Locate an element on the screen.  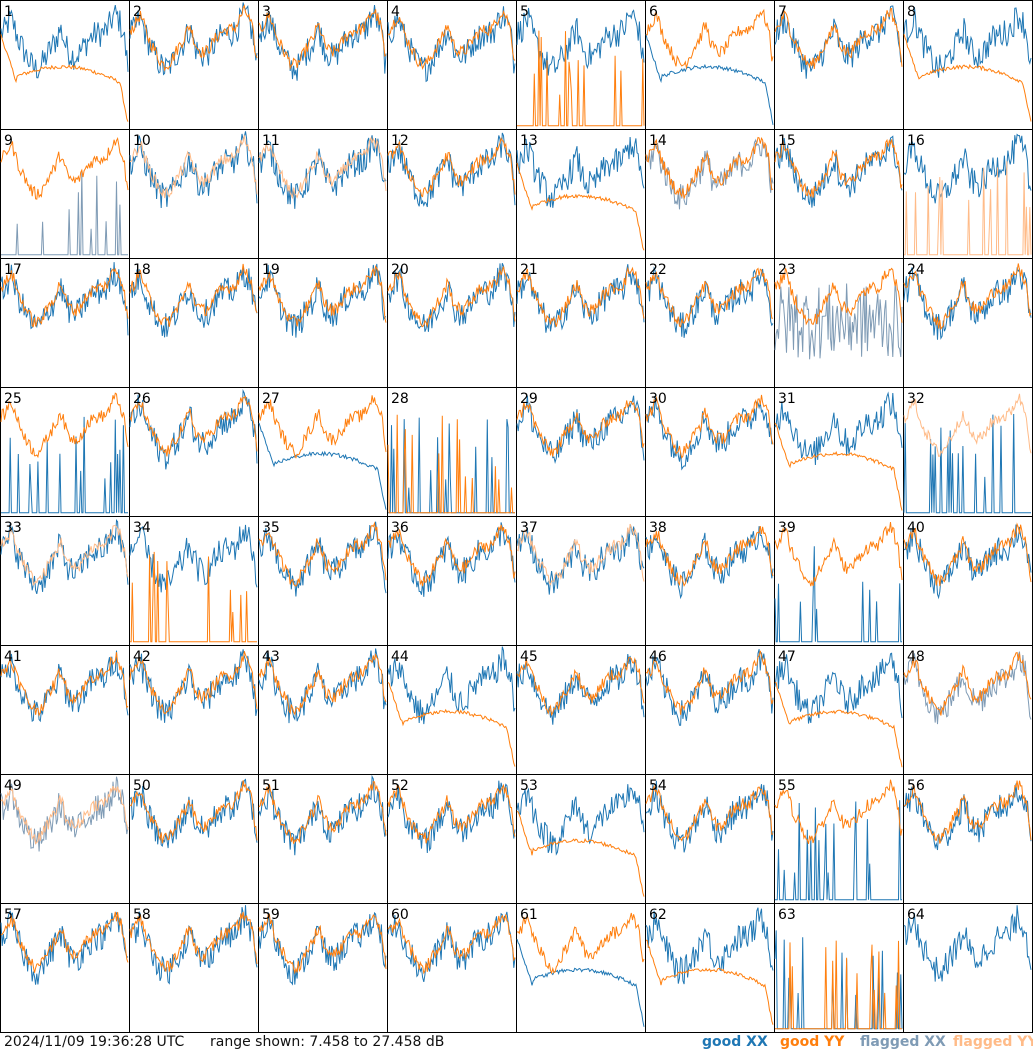
panel-label: 12 is located at coordinates (400, 141).